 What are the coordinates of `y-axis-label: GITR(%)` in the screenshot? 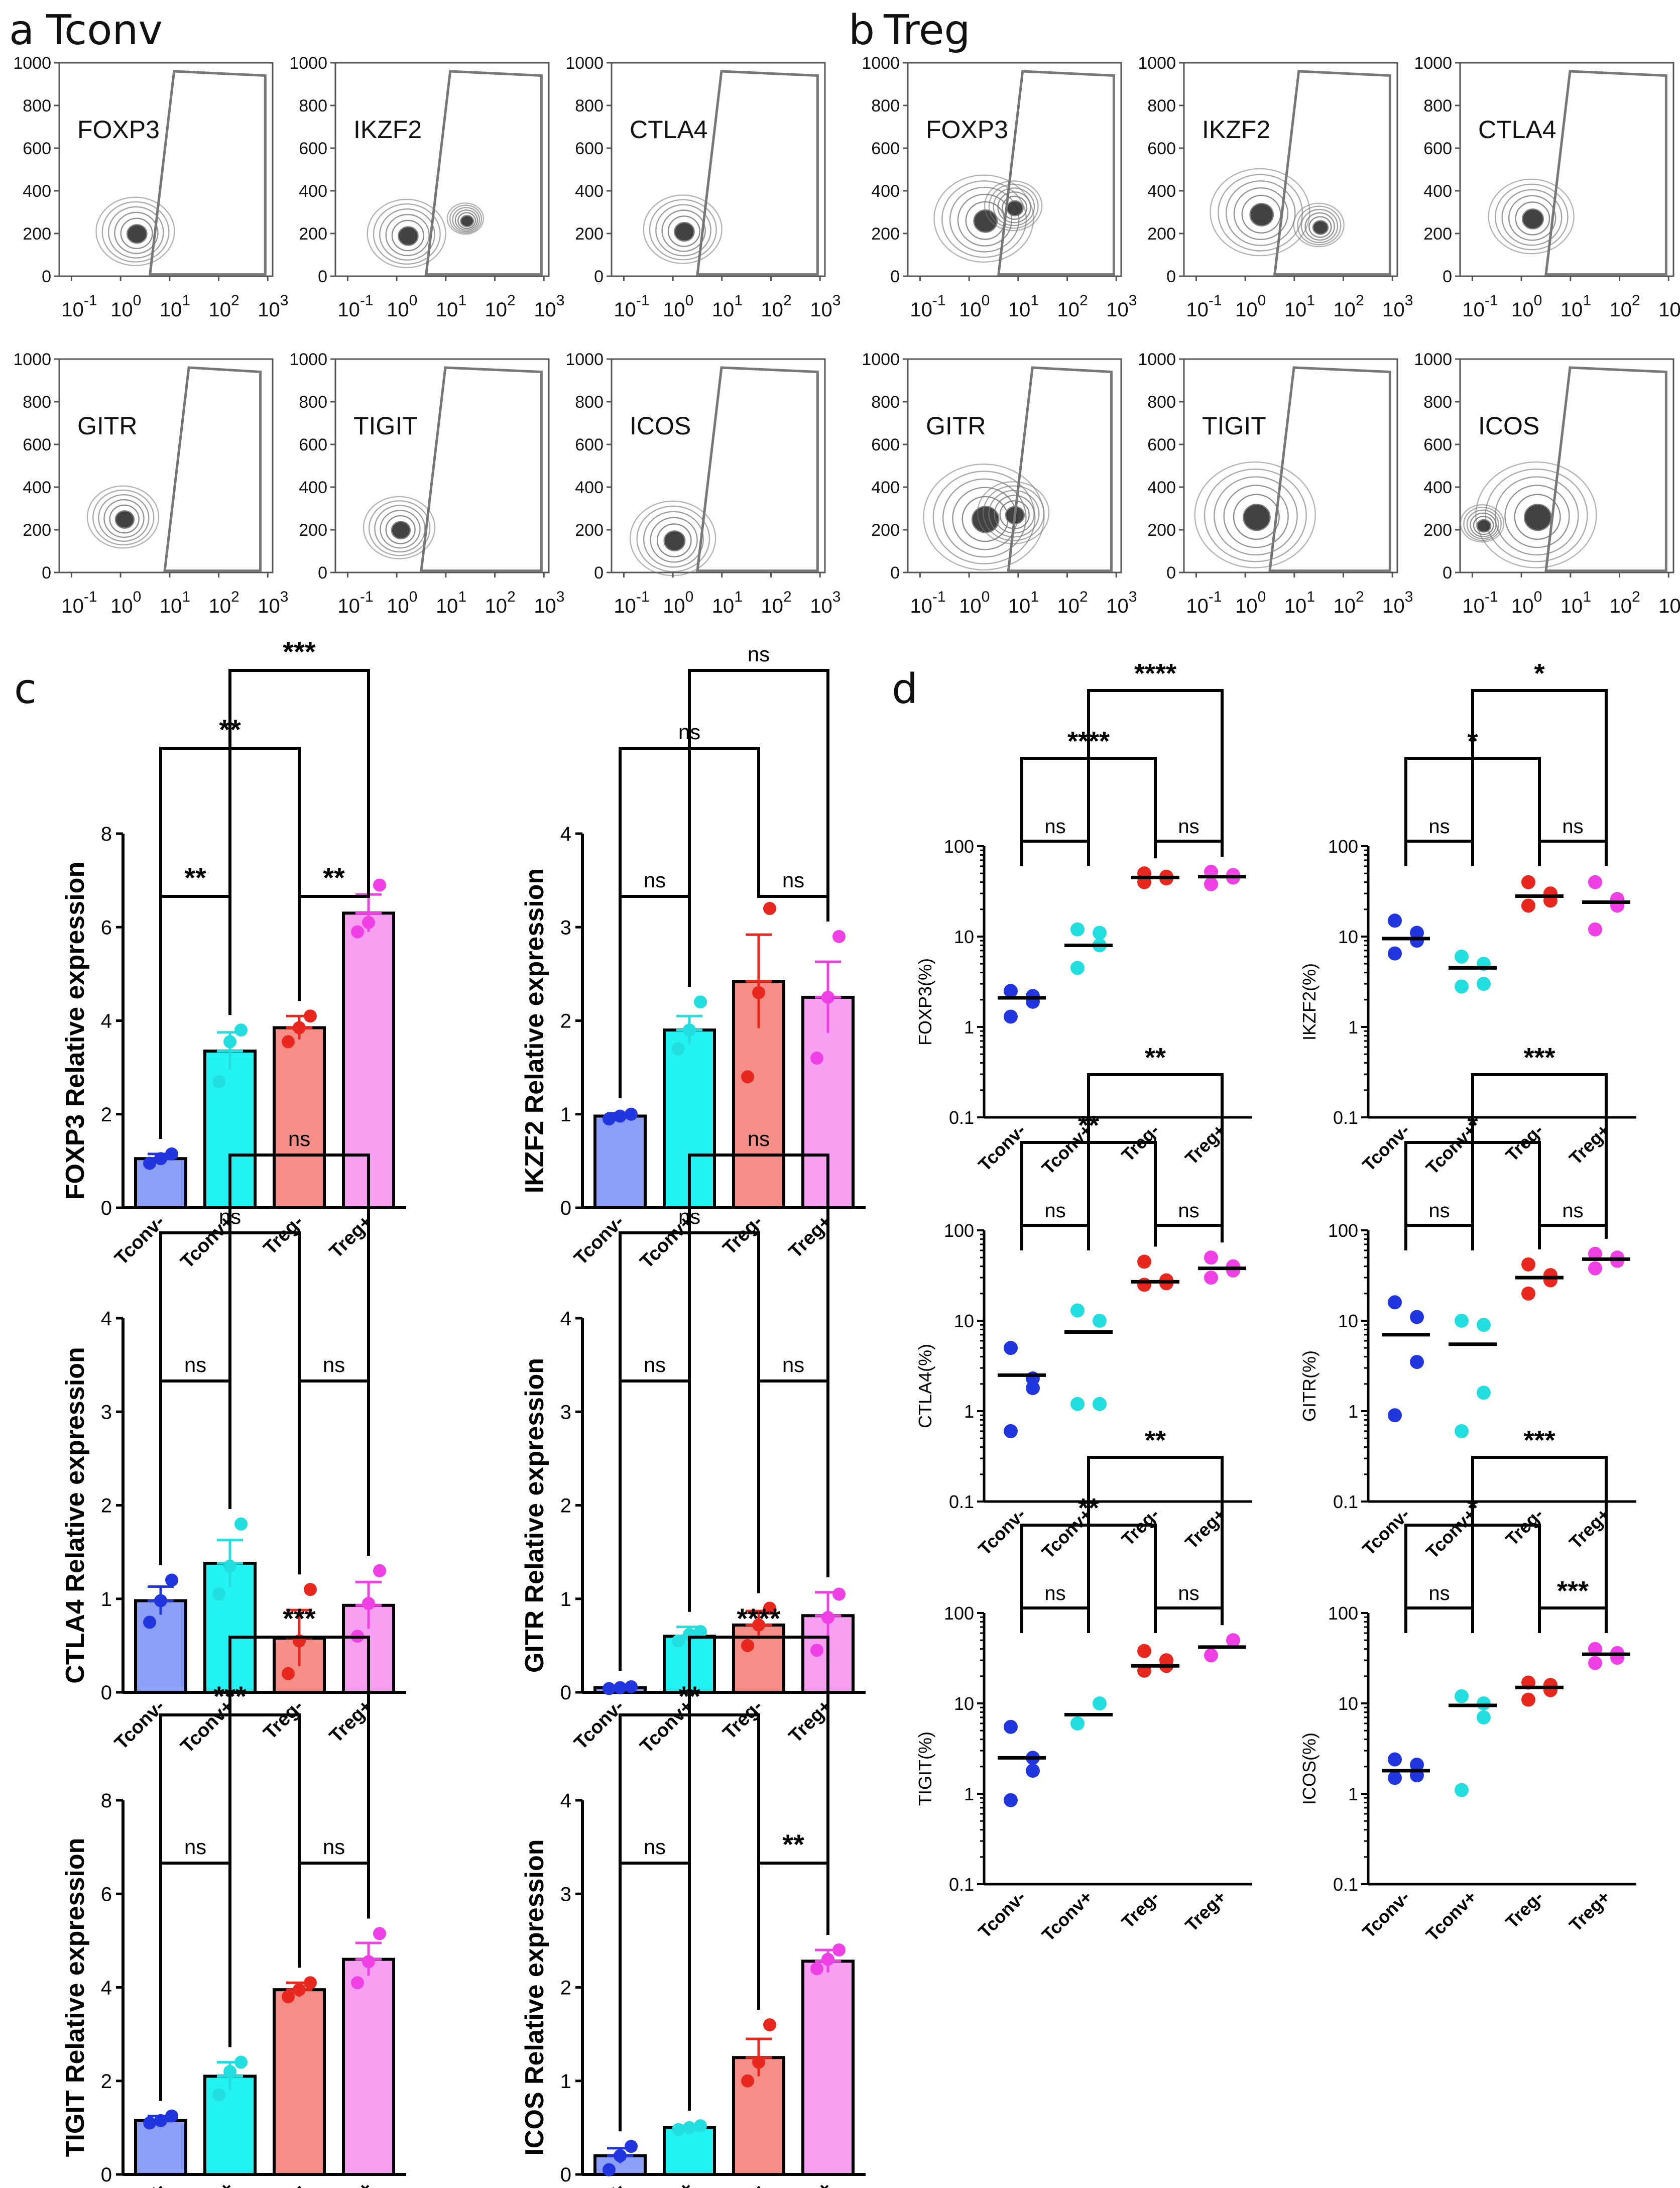 It's located at (1309, 1386).